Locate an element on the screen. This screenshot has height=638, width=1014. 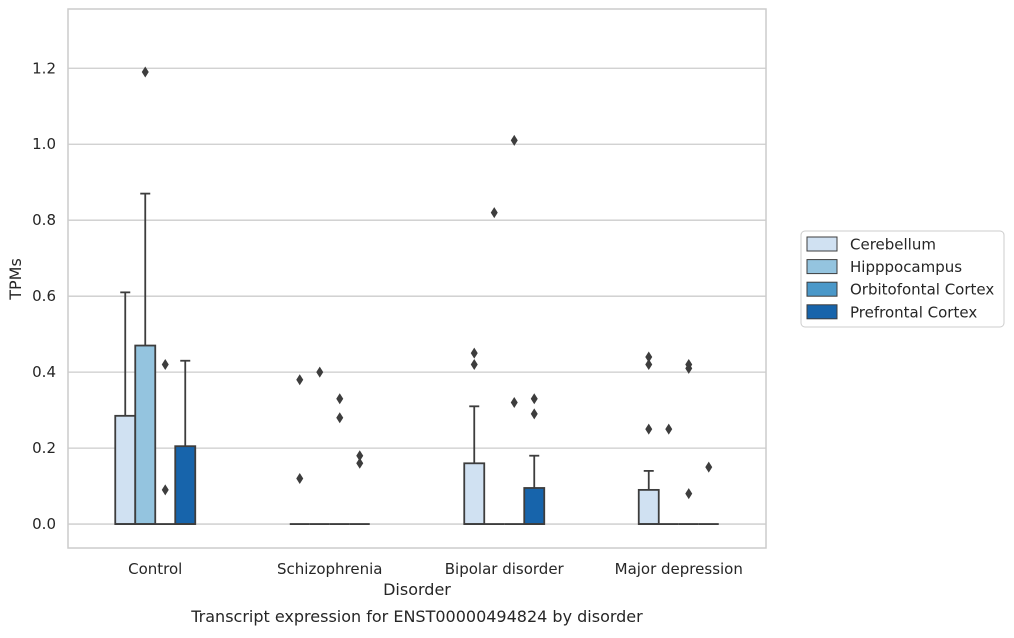
y-tick-label: 0.4 is located at coordinates (44, 372).